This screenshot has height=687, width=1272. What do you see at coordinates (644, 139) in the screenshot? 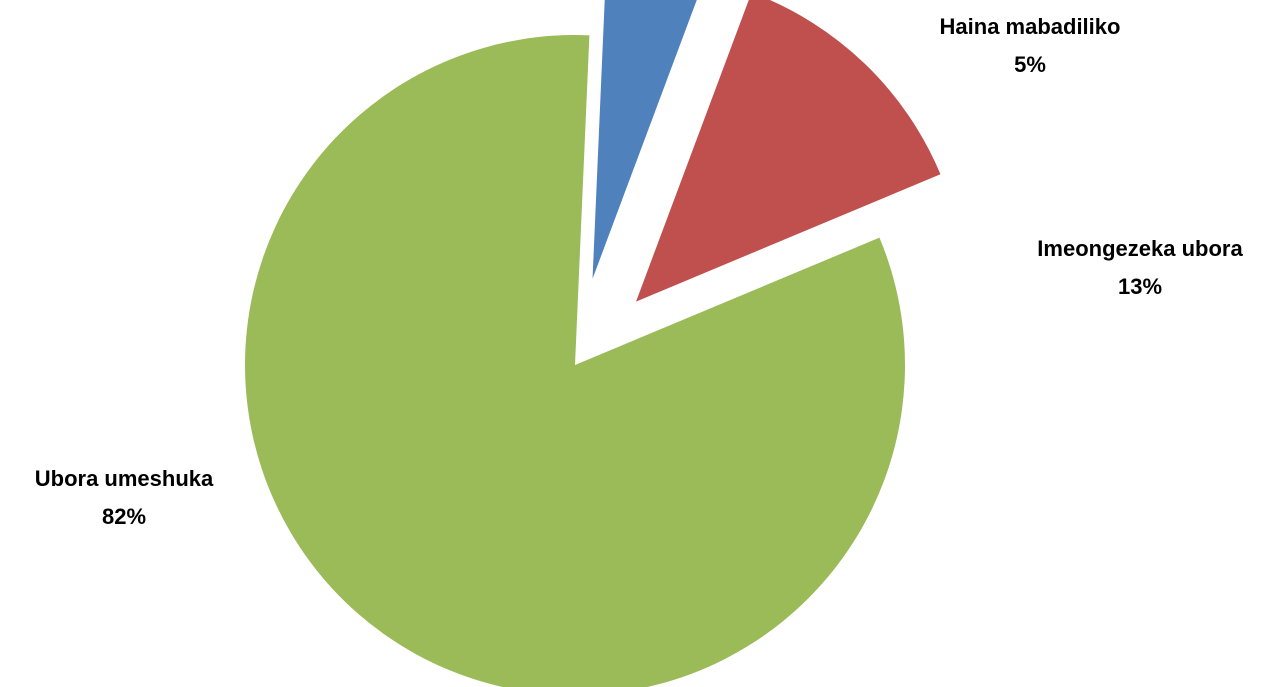
I see `pie-slice-haina-mabadiliko` at bounding box center [644, 139].